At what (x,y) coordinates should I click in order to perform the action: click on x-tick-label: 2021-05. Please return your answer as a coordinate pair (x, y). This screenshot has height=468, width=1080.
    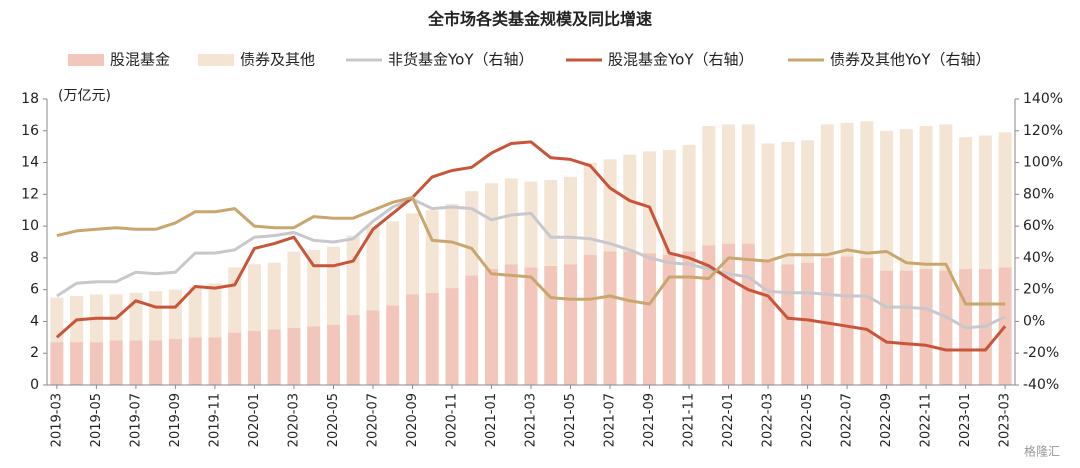
    Looking at the image, I should click on (570, 420).